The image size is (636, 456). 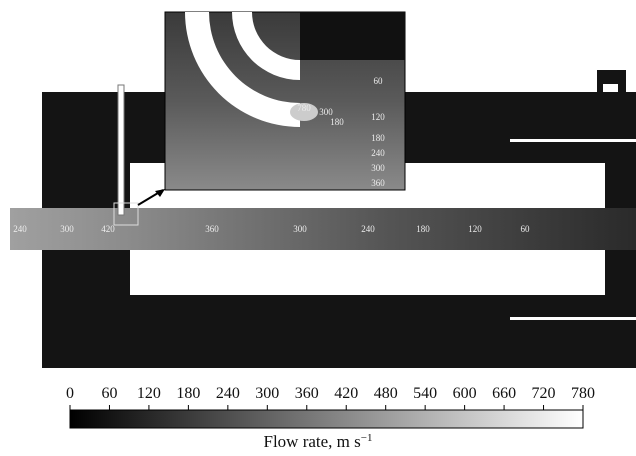 I want to click on colorbar-label: Flow rate, m s−1, so click(x=318, y=441).